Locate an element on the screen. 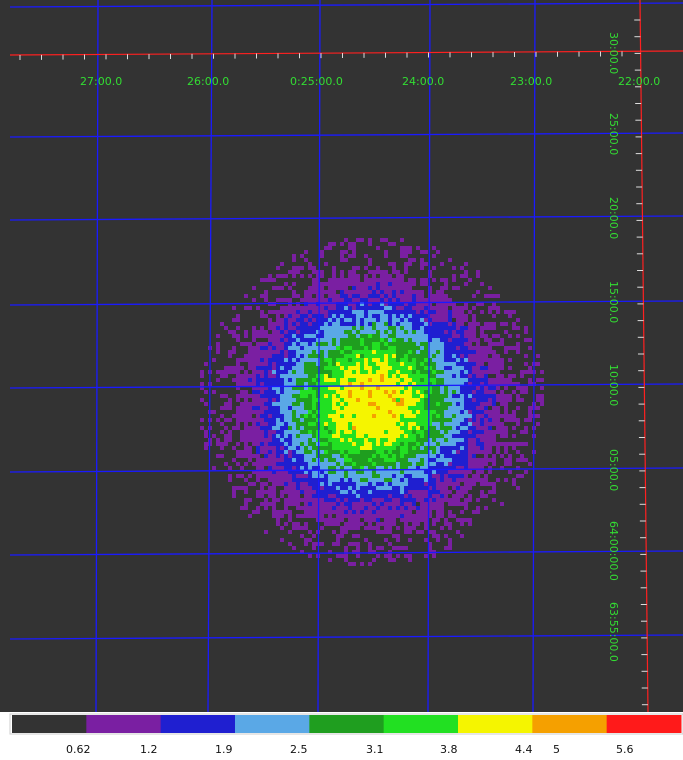 Image resolution: width=683 pixels, height=760 pixels. grid-line-dec is located at coordinates (346, 135).